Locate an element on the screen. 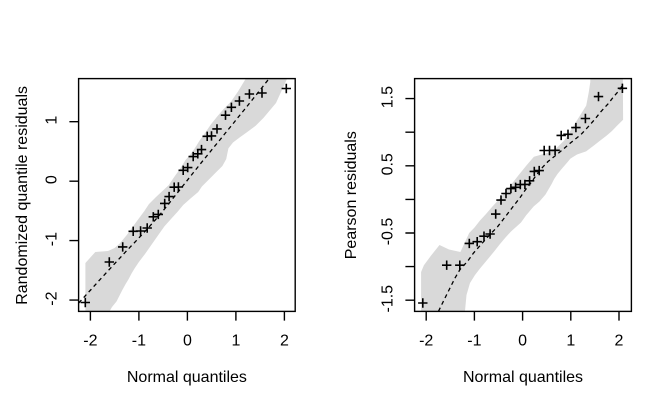 Image resolution: width=672 pixels, height=414 pixels. svg-text: -0.5 is located at coordinates (388, 232).